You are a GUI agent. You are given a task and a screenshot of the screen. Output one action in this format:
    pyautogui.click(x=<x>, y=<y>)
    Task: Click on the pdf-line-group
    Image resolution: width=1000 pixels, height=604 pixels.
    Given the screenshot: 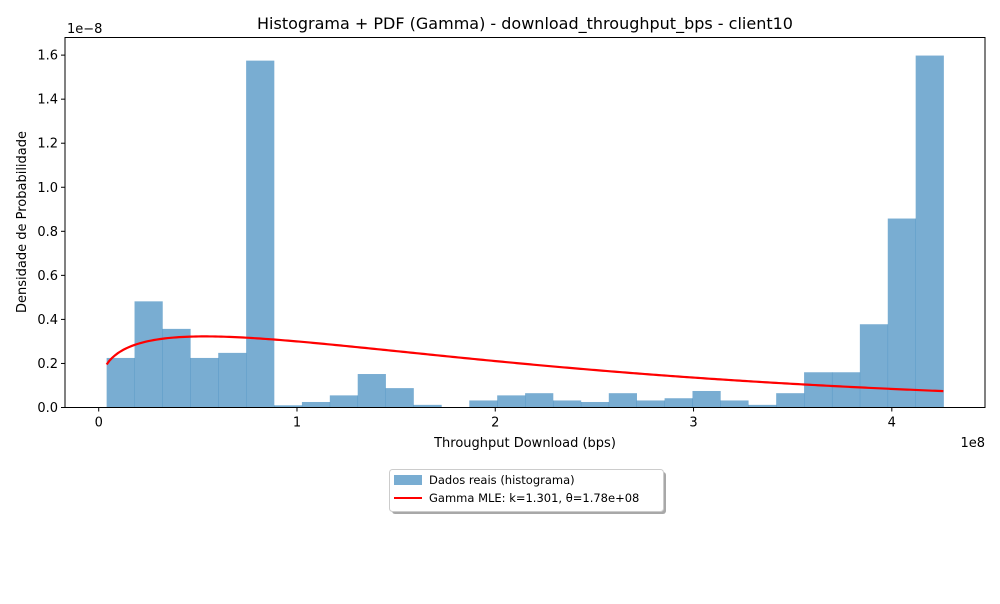 What is the action you would take?
    pyautogui.click(x=524, y=364)
    